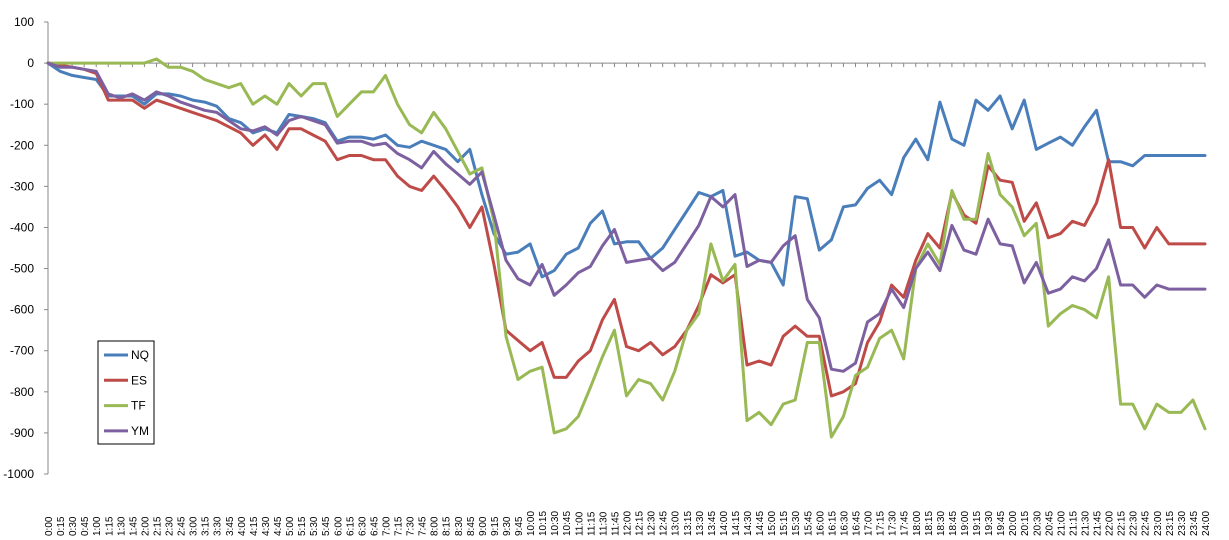 This screenshot has width=1229, height=540. I want to click on x-tick-label: 4:00, so click(242, 526).